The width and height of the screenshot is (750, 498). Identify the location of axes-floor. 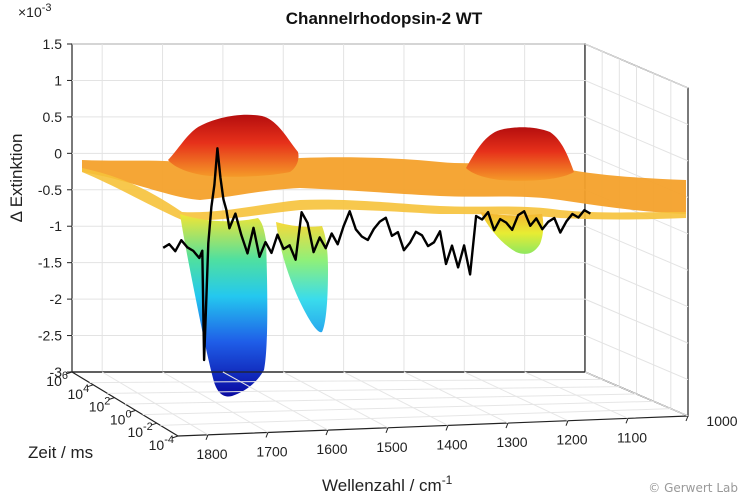
(379, 406).